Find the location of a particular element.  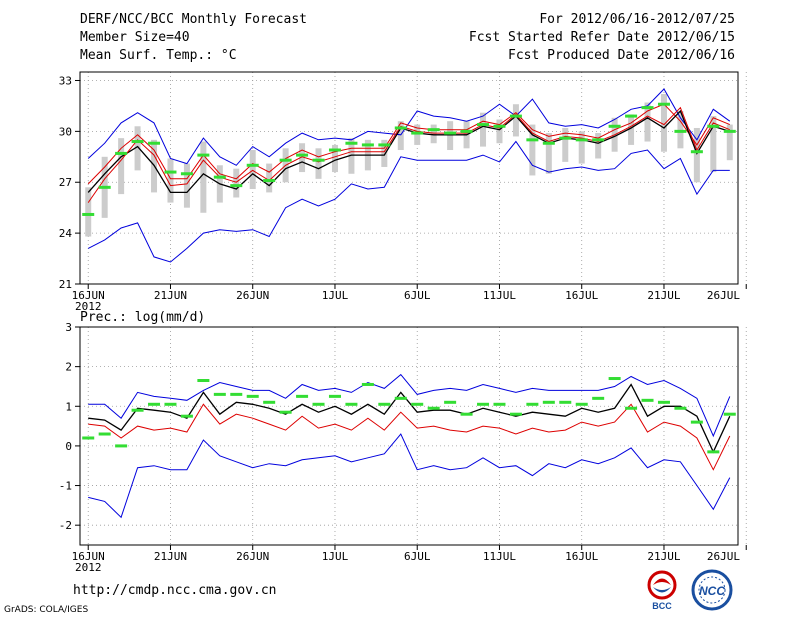

temp-ytick-label: 24 is located at coordinates (66, 233).